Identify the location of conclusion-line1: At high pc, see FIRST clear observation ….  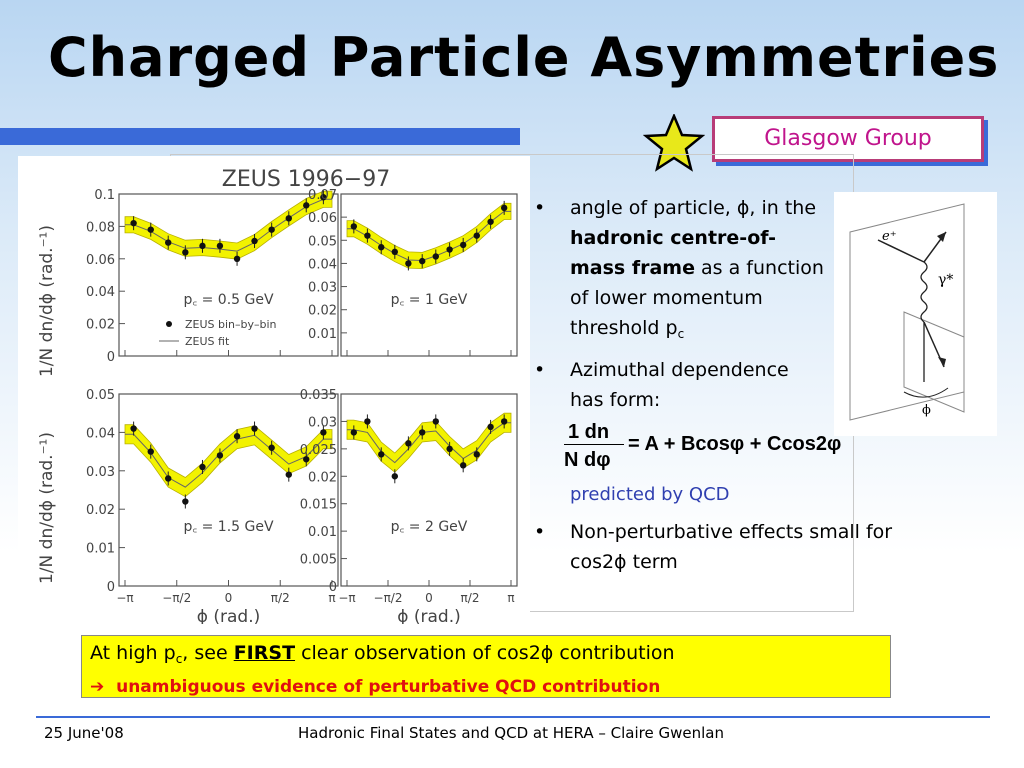
(486, 656).